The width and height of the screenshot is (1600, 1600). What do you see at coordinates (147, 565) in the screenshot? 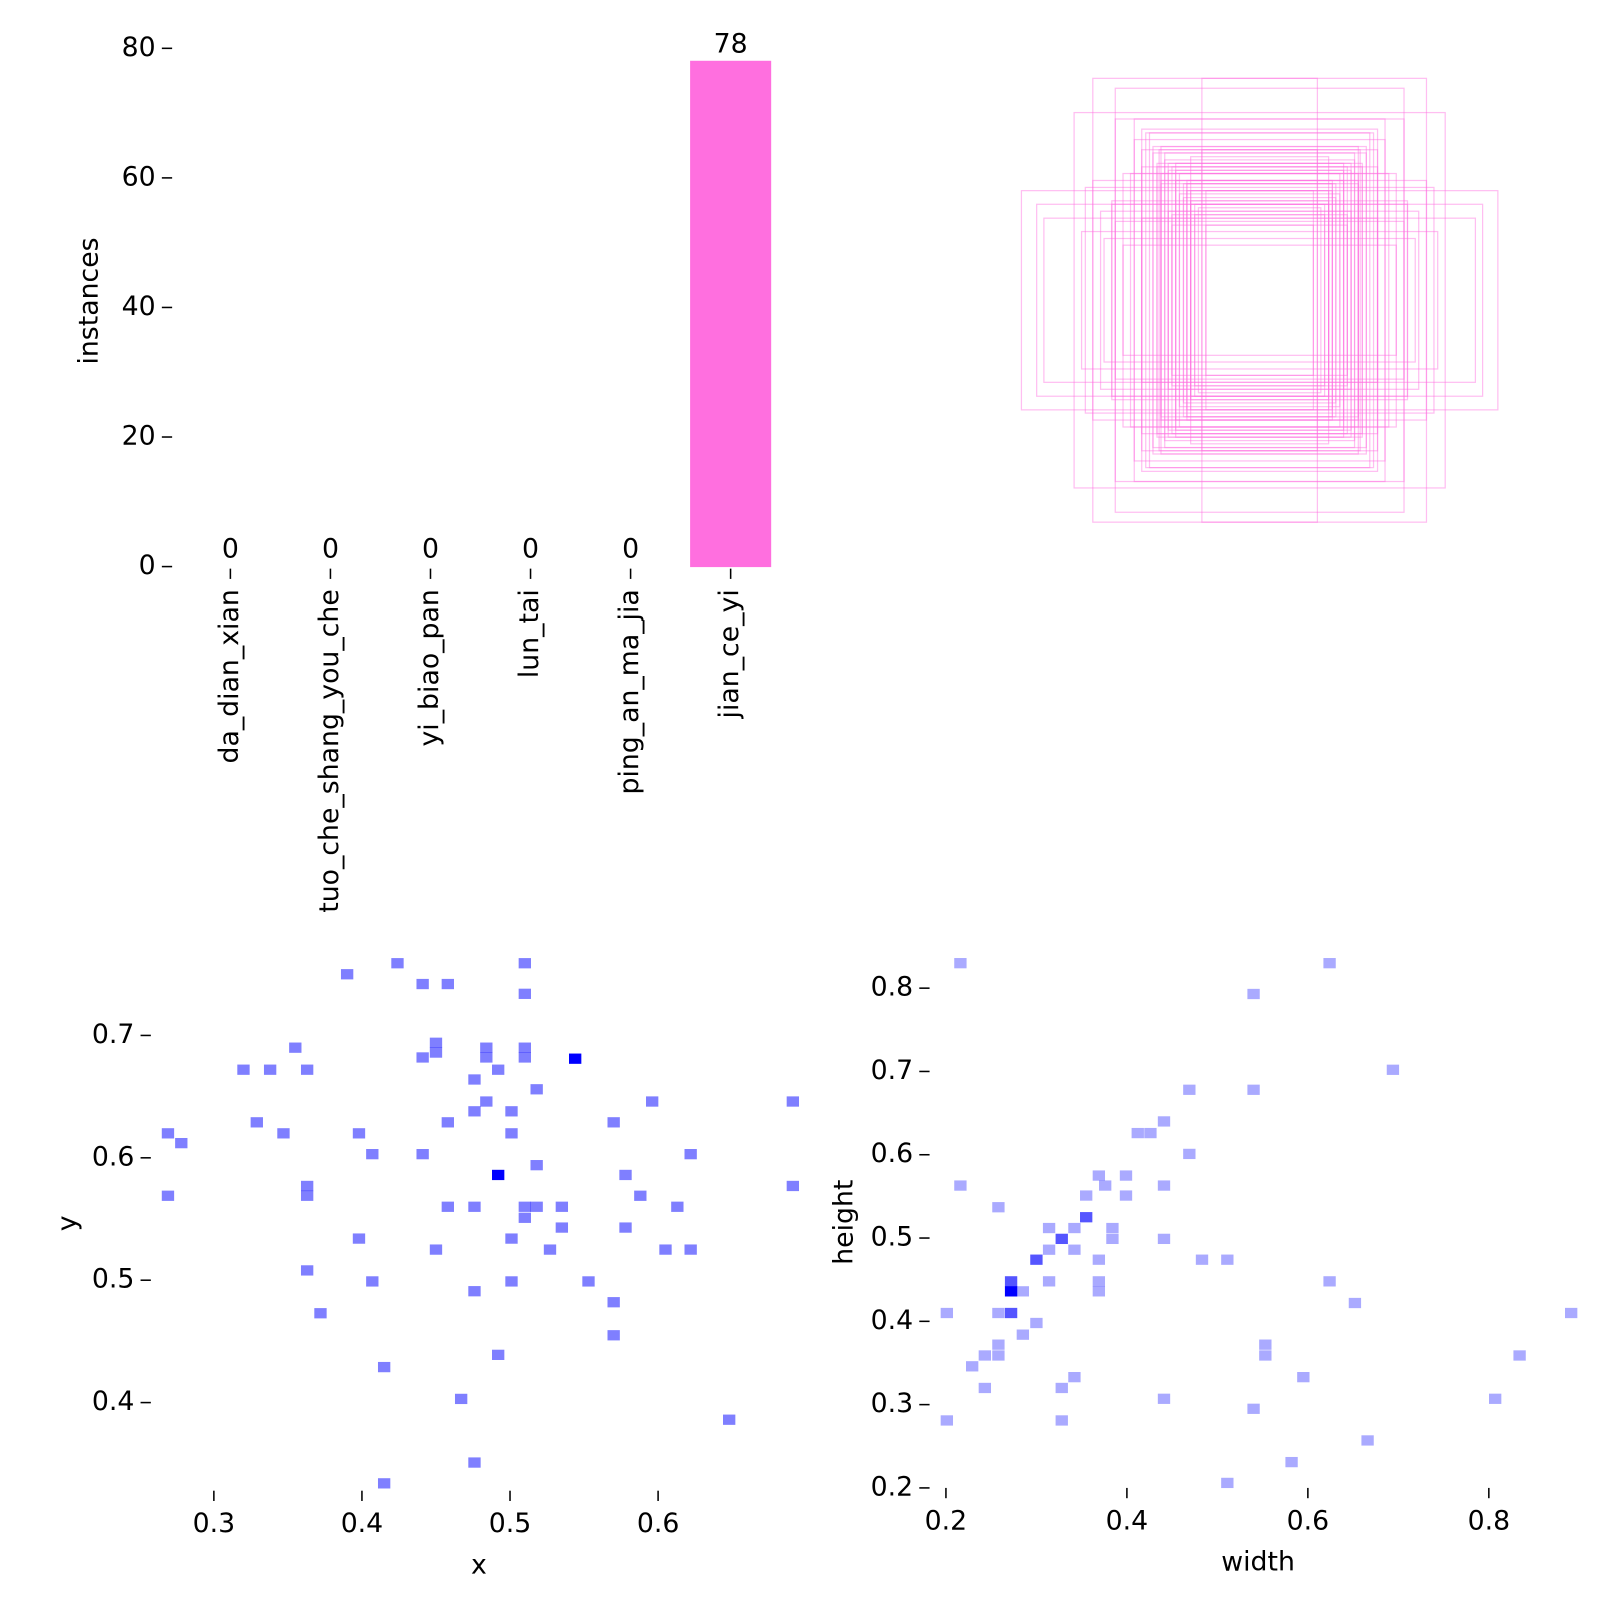
I see `y-tick-label: 0` at bounding box center [147, 565].